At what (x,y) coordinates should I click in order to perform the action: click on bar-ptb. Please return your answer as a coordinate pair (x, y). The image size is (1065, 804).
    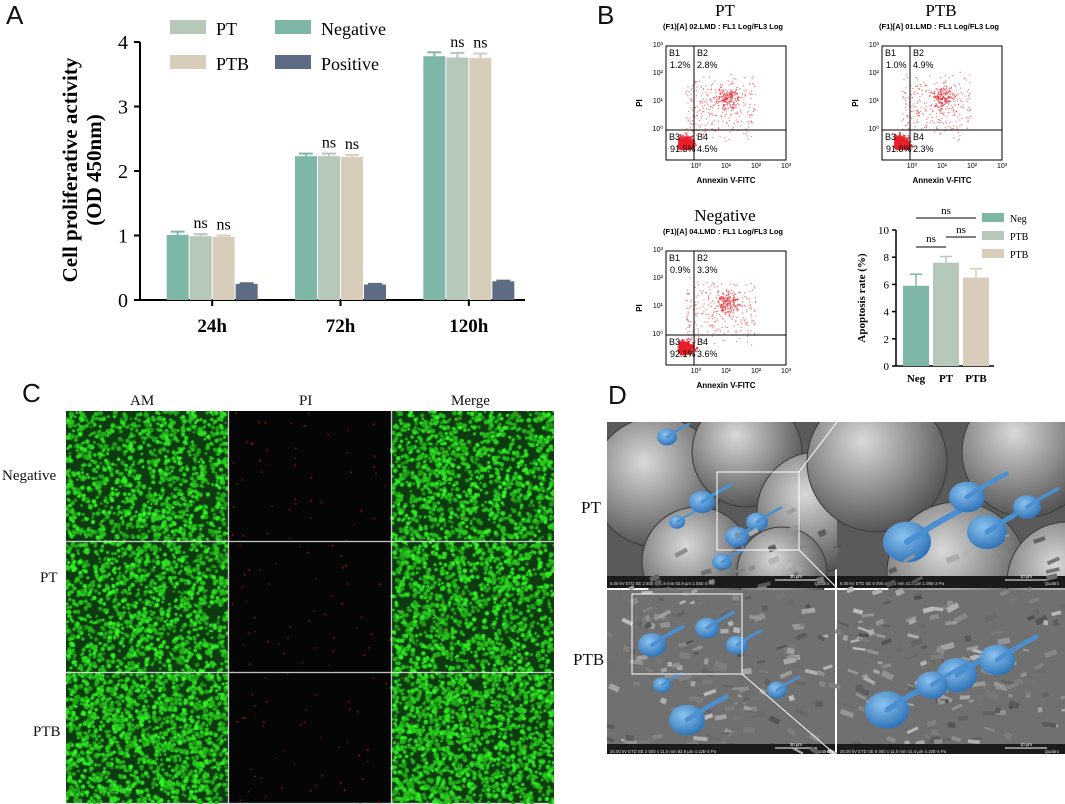
    Looking at the image, I should click on (223, 268).